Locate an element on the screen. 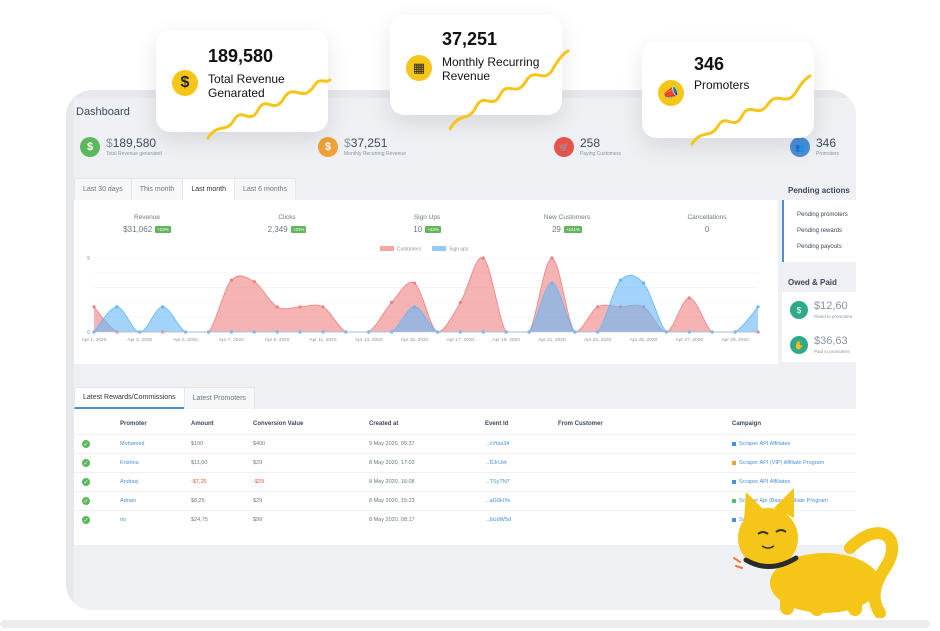  event-id-link: ...bUdW5d is located at coordinates (498, 520).